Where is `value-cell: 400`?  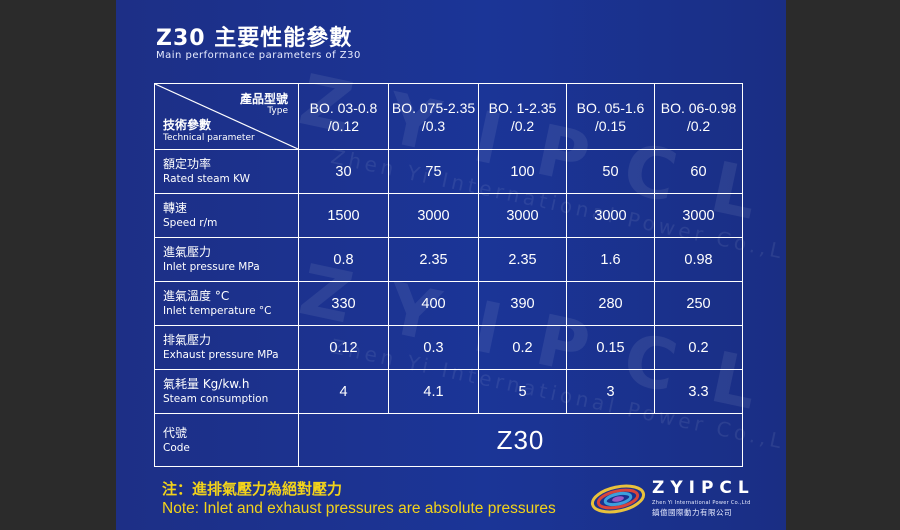 value-cell: 400 is located at coordinates (433, 303).